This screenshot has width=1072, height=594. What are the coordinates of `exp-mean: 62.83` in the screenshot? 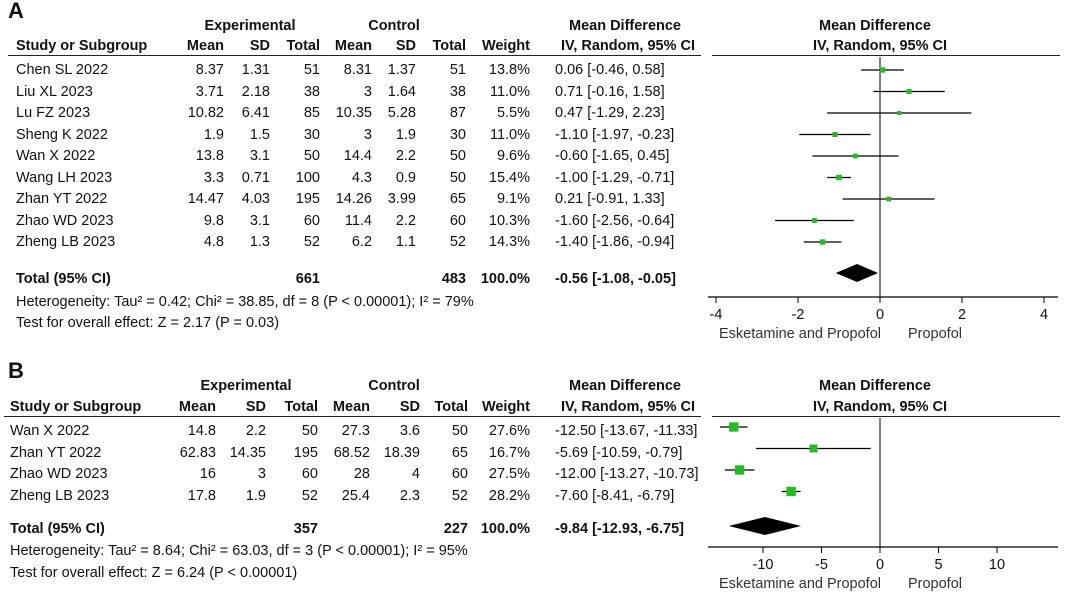 It's located at (197, 452).